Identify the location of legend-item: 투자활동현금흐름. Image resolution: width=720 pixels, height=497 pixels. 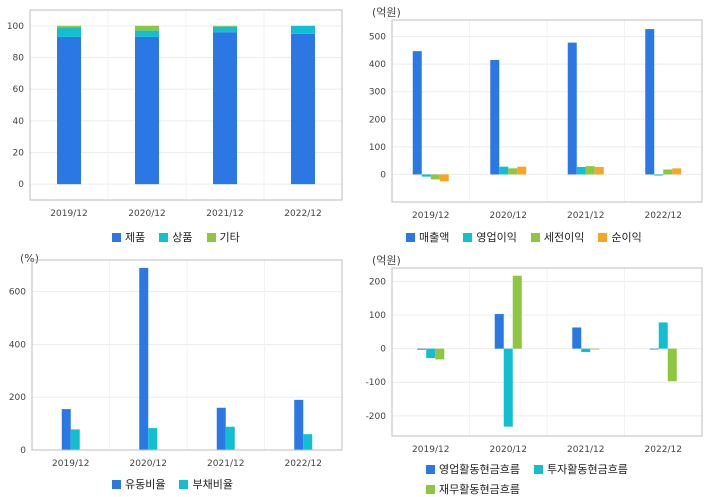
(580, 469).